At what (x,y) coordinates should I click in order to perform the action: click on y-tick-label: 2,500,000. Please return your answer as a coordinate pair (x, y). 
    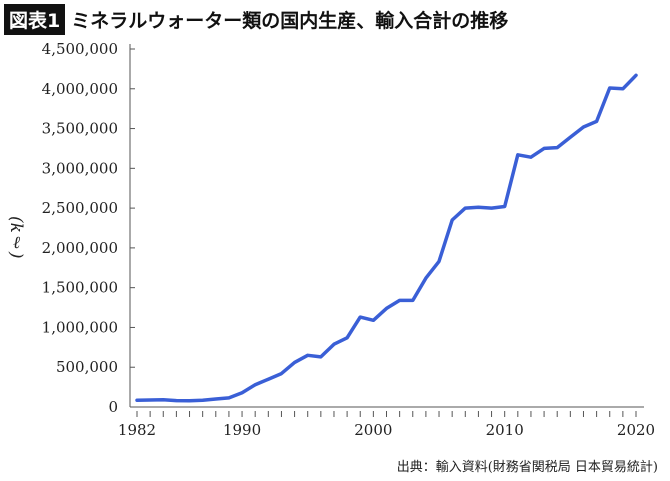
    Looking at the image, I should click on (80, 208).